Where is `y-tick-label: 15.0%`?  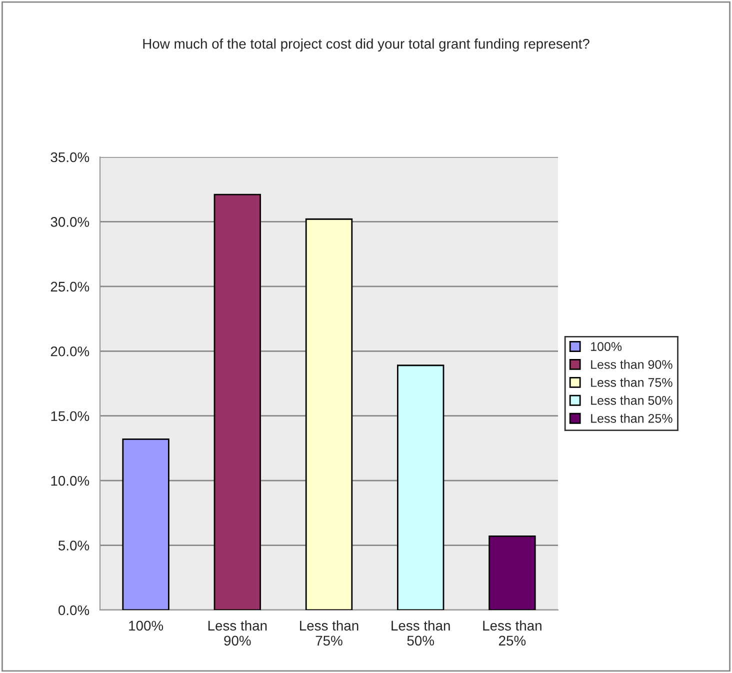 y-tick-label: 15.0% is located at coordinates (70, 416).